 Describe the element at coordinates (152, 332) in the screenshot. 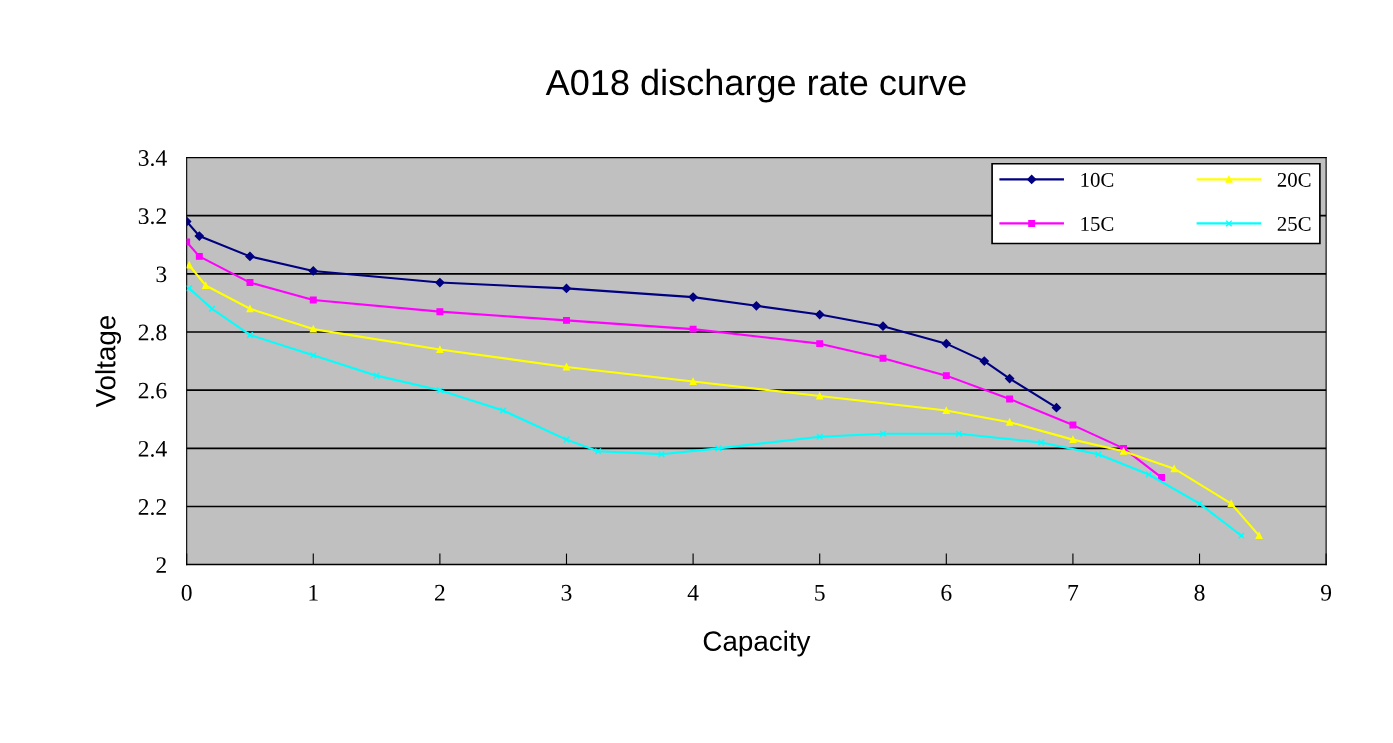

I see `y-tick-label: 2.8` at that location.